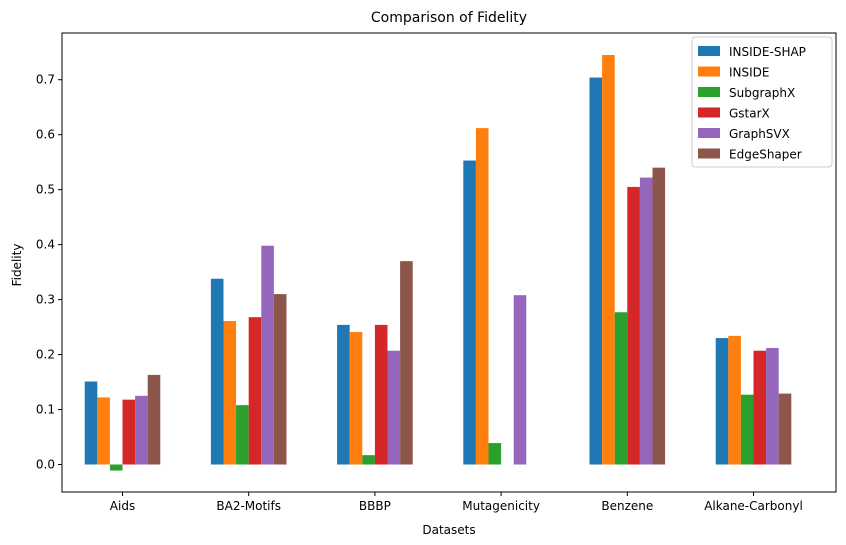  What do you see at coordinates (753, 506) in the screenshot?
I see `x-tick-label: Alkane-Carbonyl` at bounding box center [753, 506].